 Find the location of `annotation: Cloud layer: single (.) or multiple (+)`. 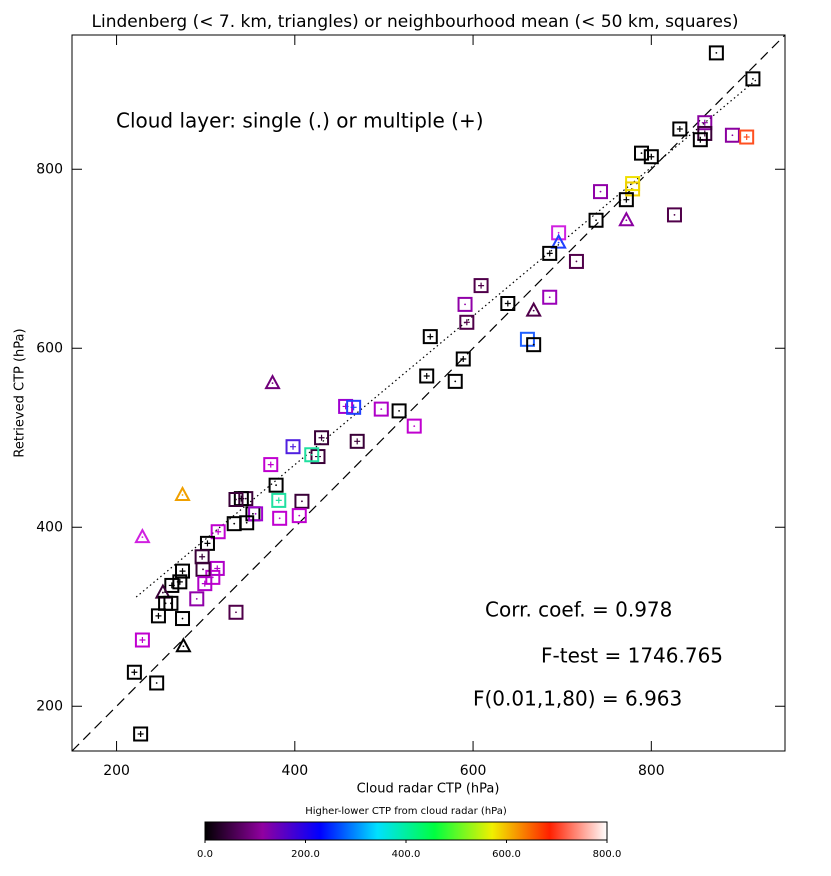

annotation: Cloud layer: single (.) or multiple (+) is located at coordinates (300, 121).